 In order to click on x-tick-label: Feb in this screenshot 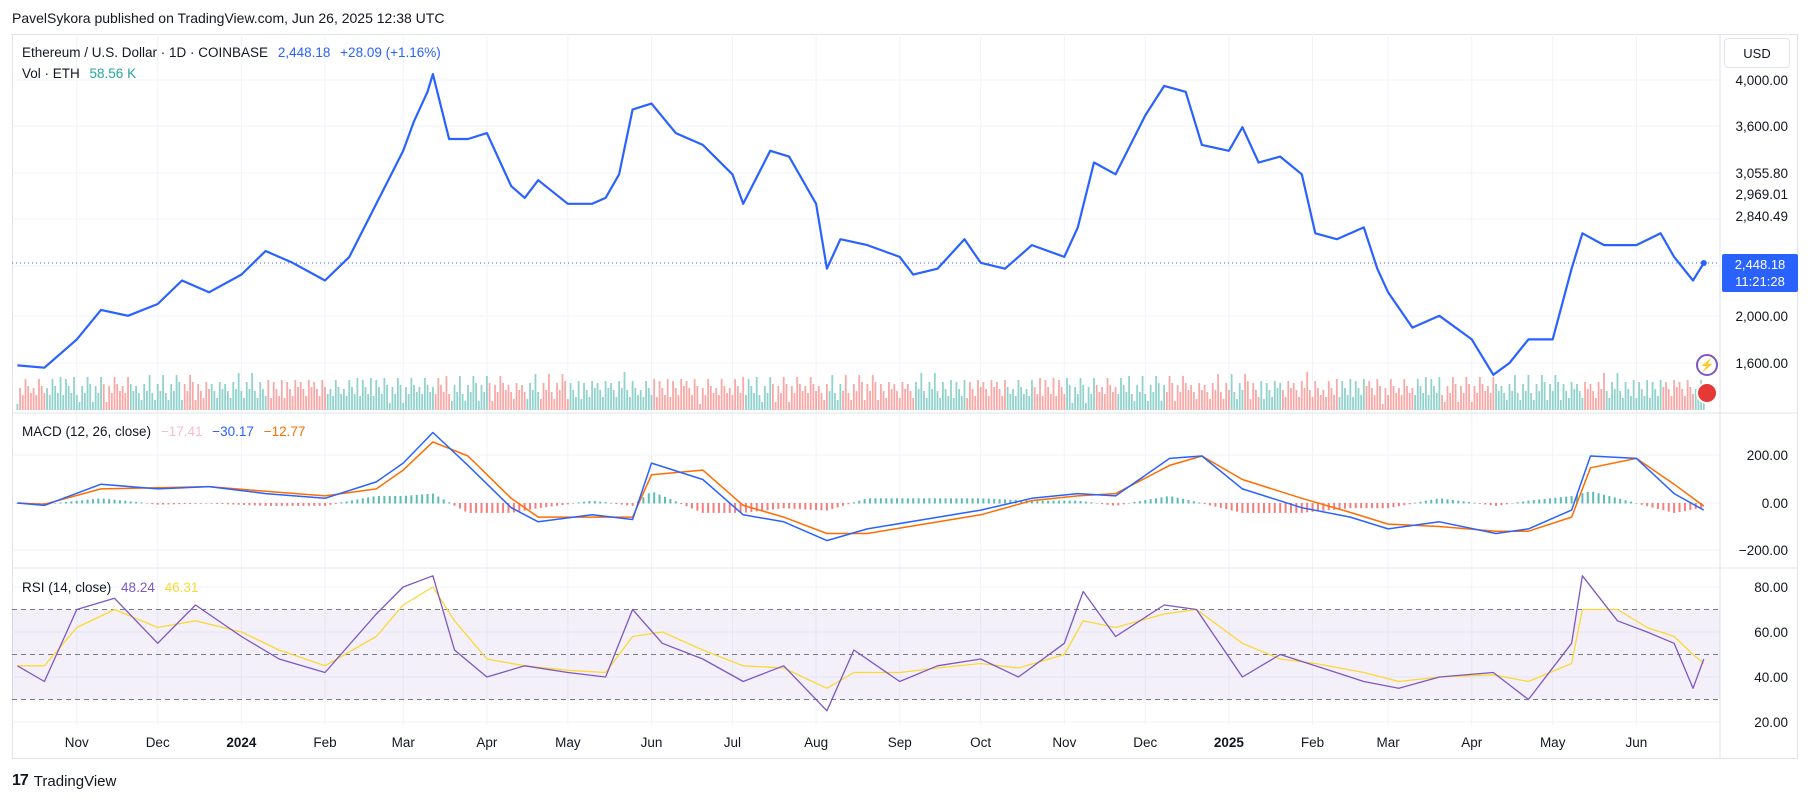, I will do `click(1312, 742)`.